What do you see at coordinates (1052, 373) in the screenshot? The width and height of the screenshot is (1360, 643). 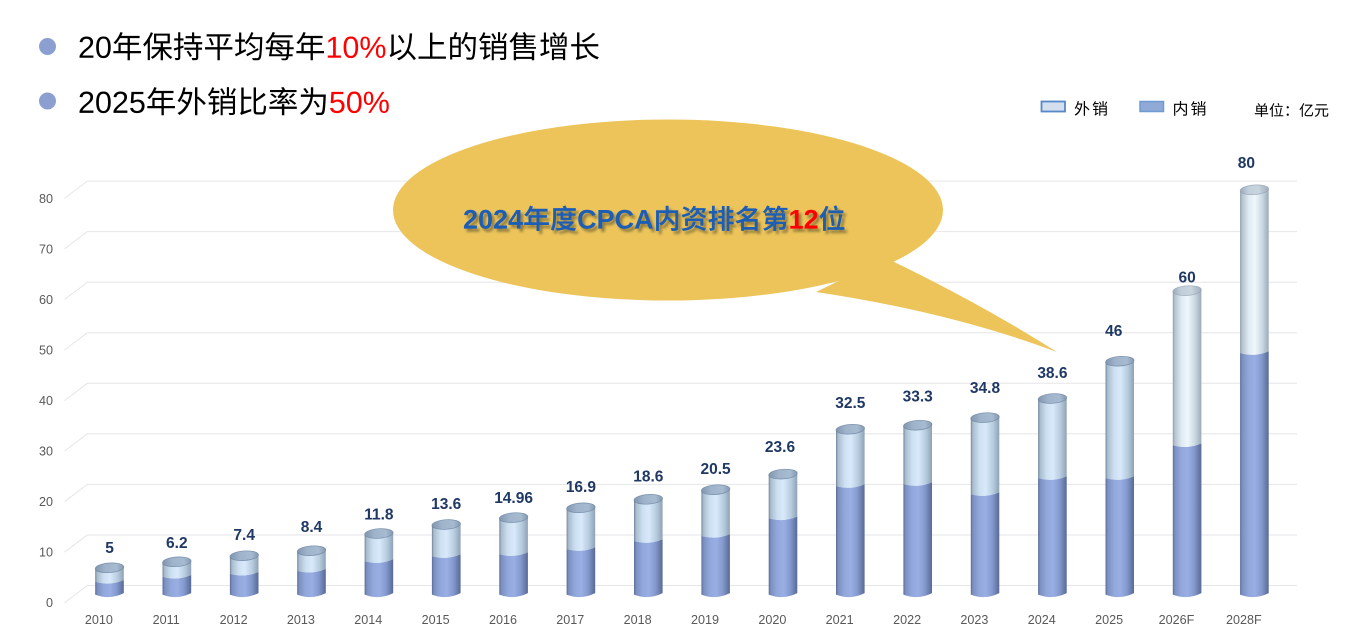 I see `svg-text: 38.6` at bounding box center [1052, 373].